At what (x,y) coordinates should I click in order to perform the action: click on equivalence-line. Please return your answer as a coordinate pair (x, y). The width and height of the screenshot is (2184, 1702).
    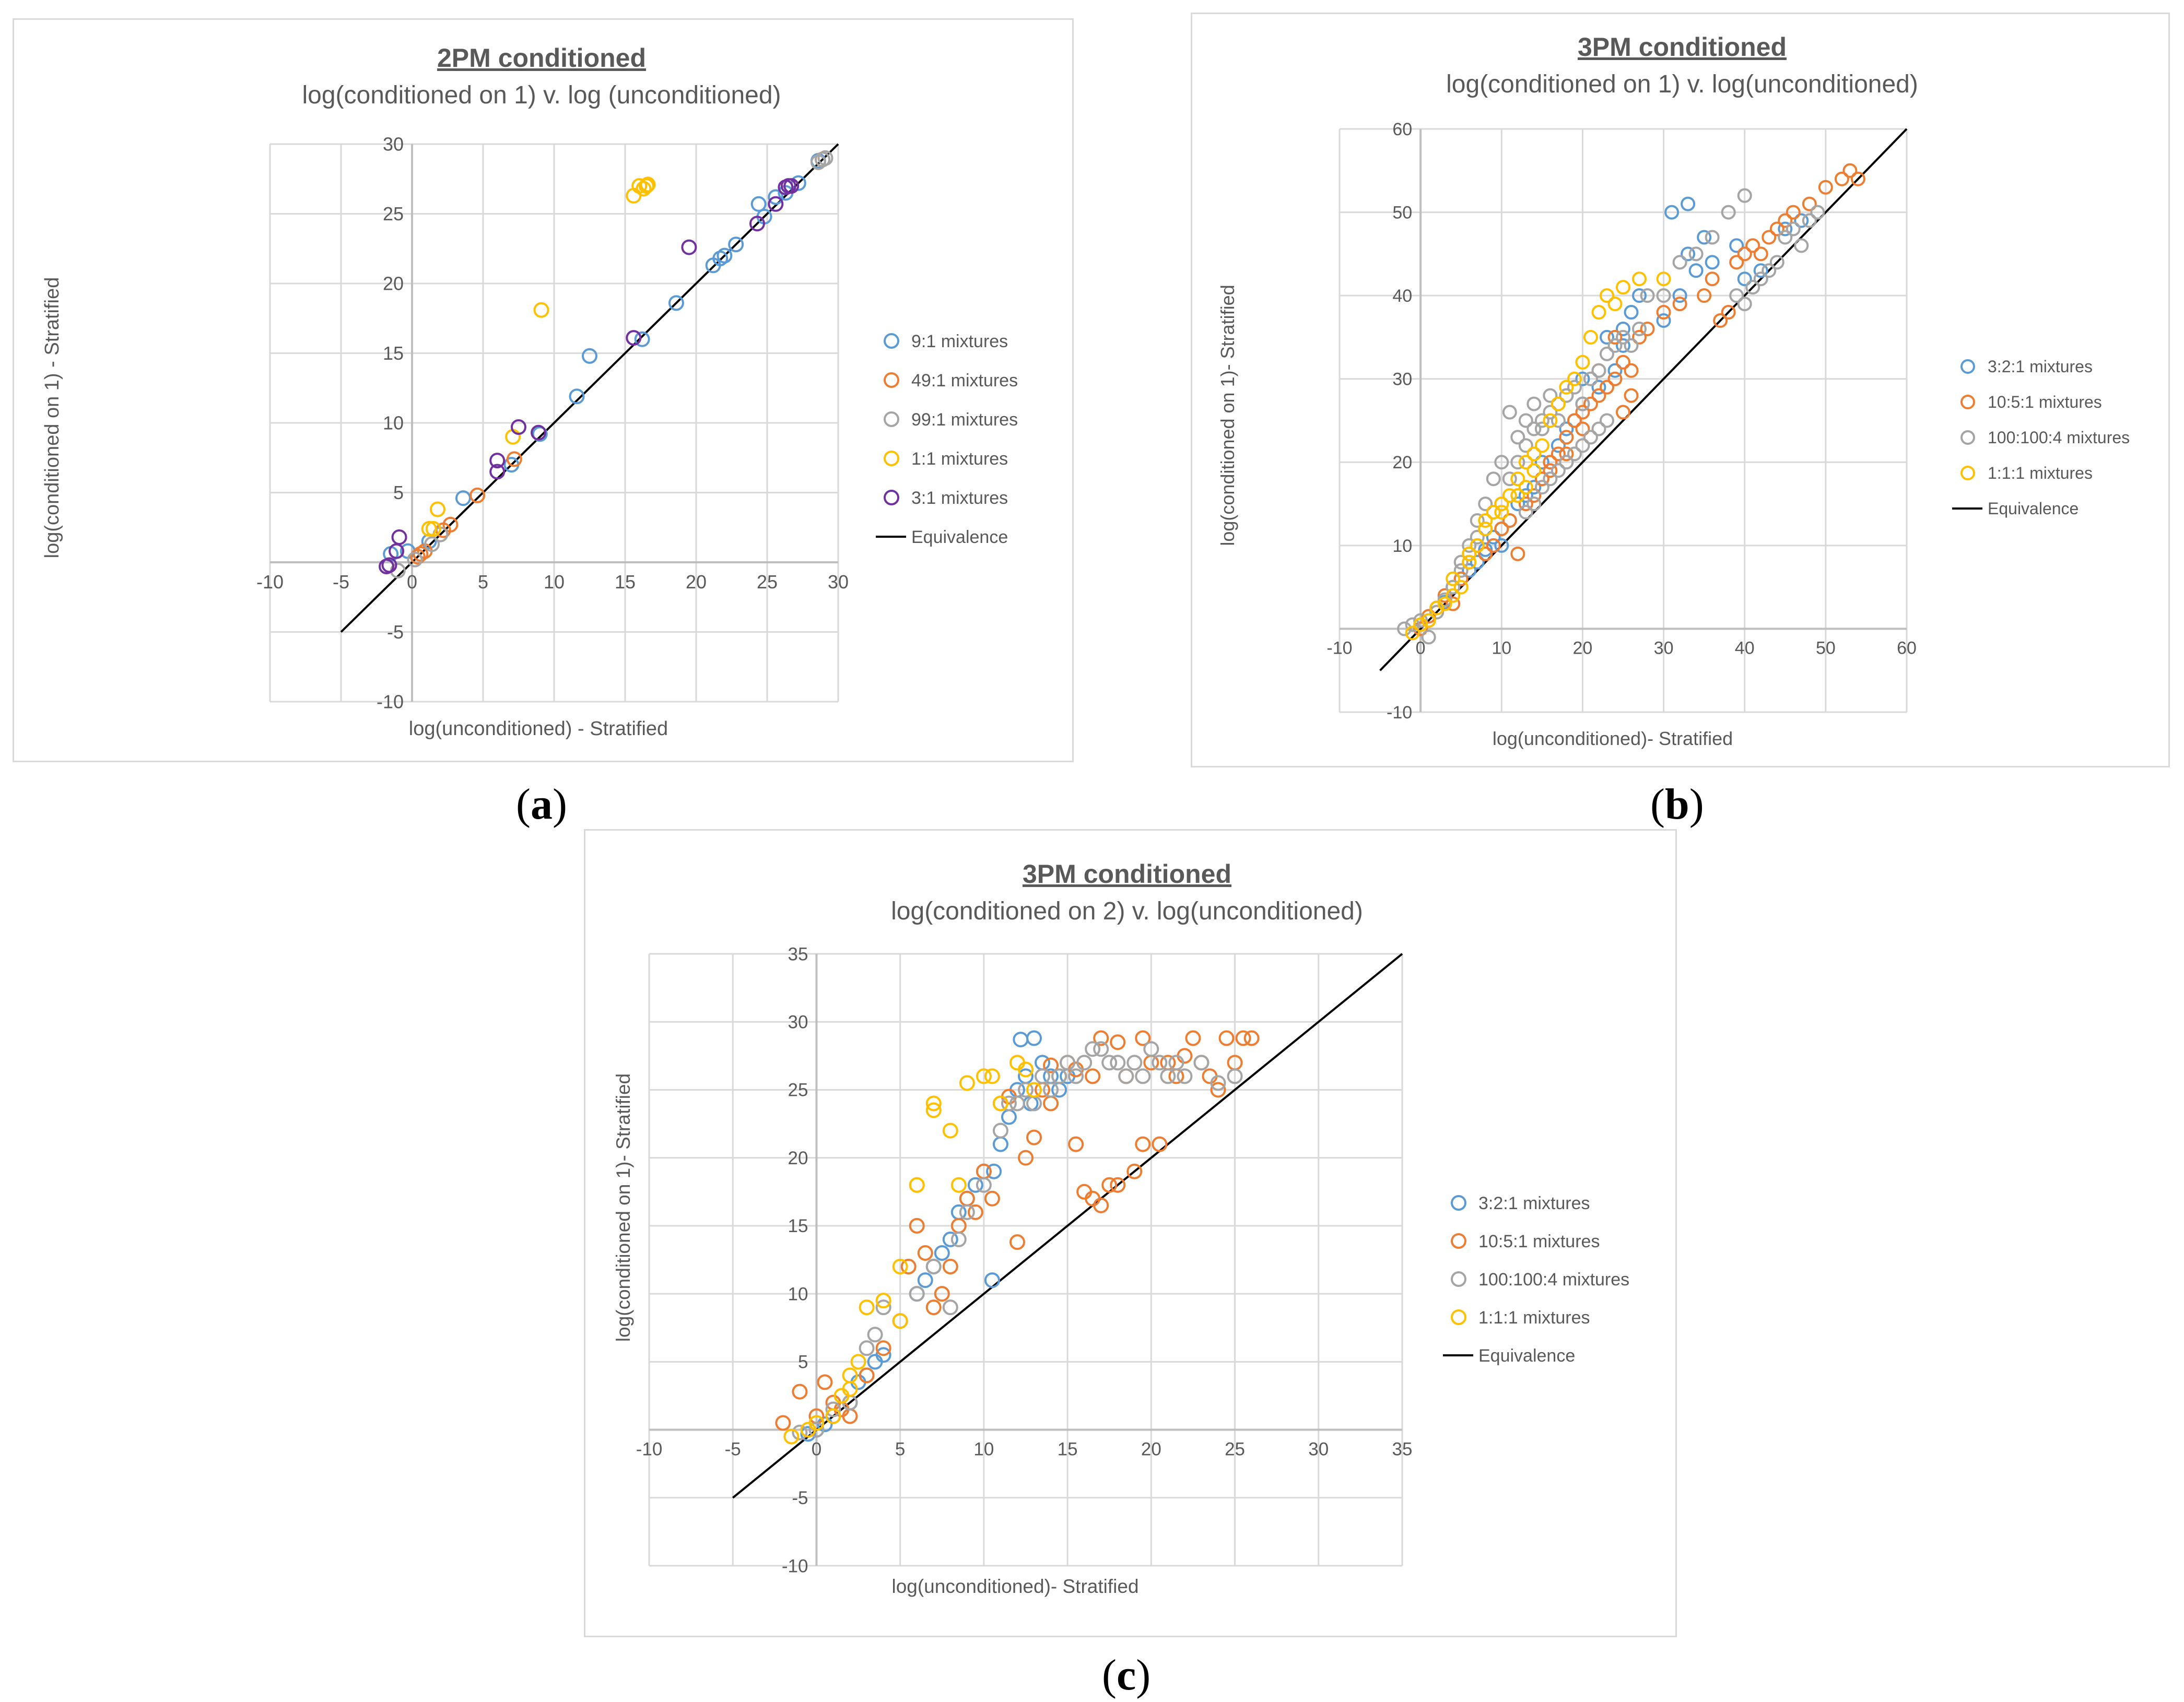
    Looking at the image, I should click on (589, 388).